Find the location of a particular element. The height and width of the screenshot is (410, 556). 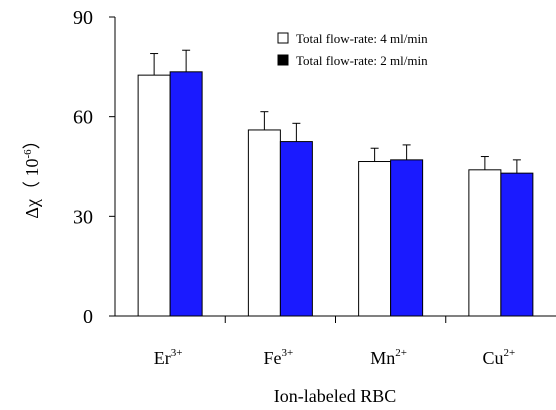

category-label-er: Er3+ is located at coordinates (168, 357).